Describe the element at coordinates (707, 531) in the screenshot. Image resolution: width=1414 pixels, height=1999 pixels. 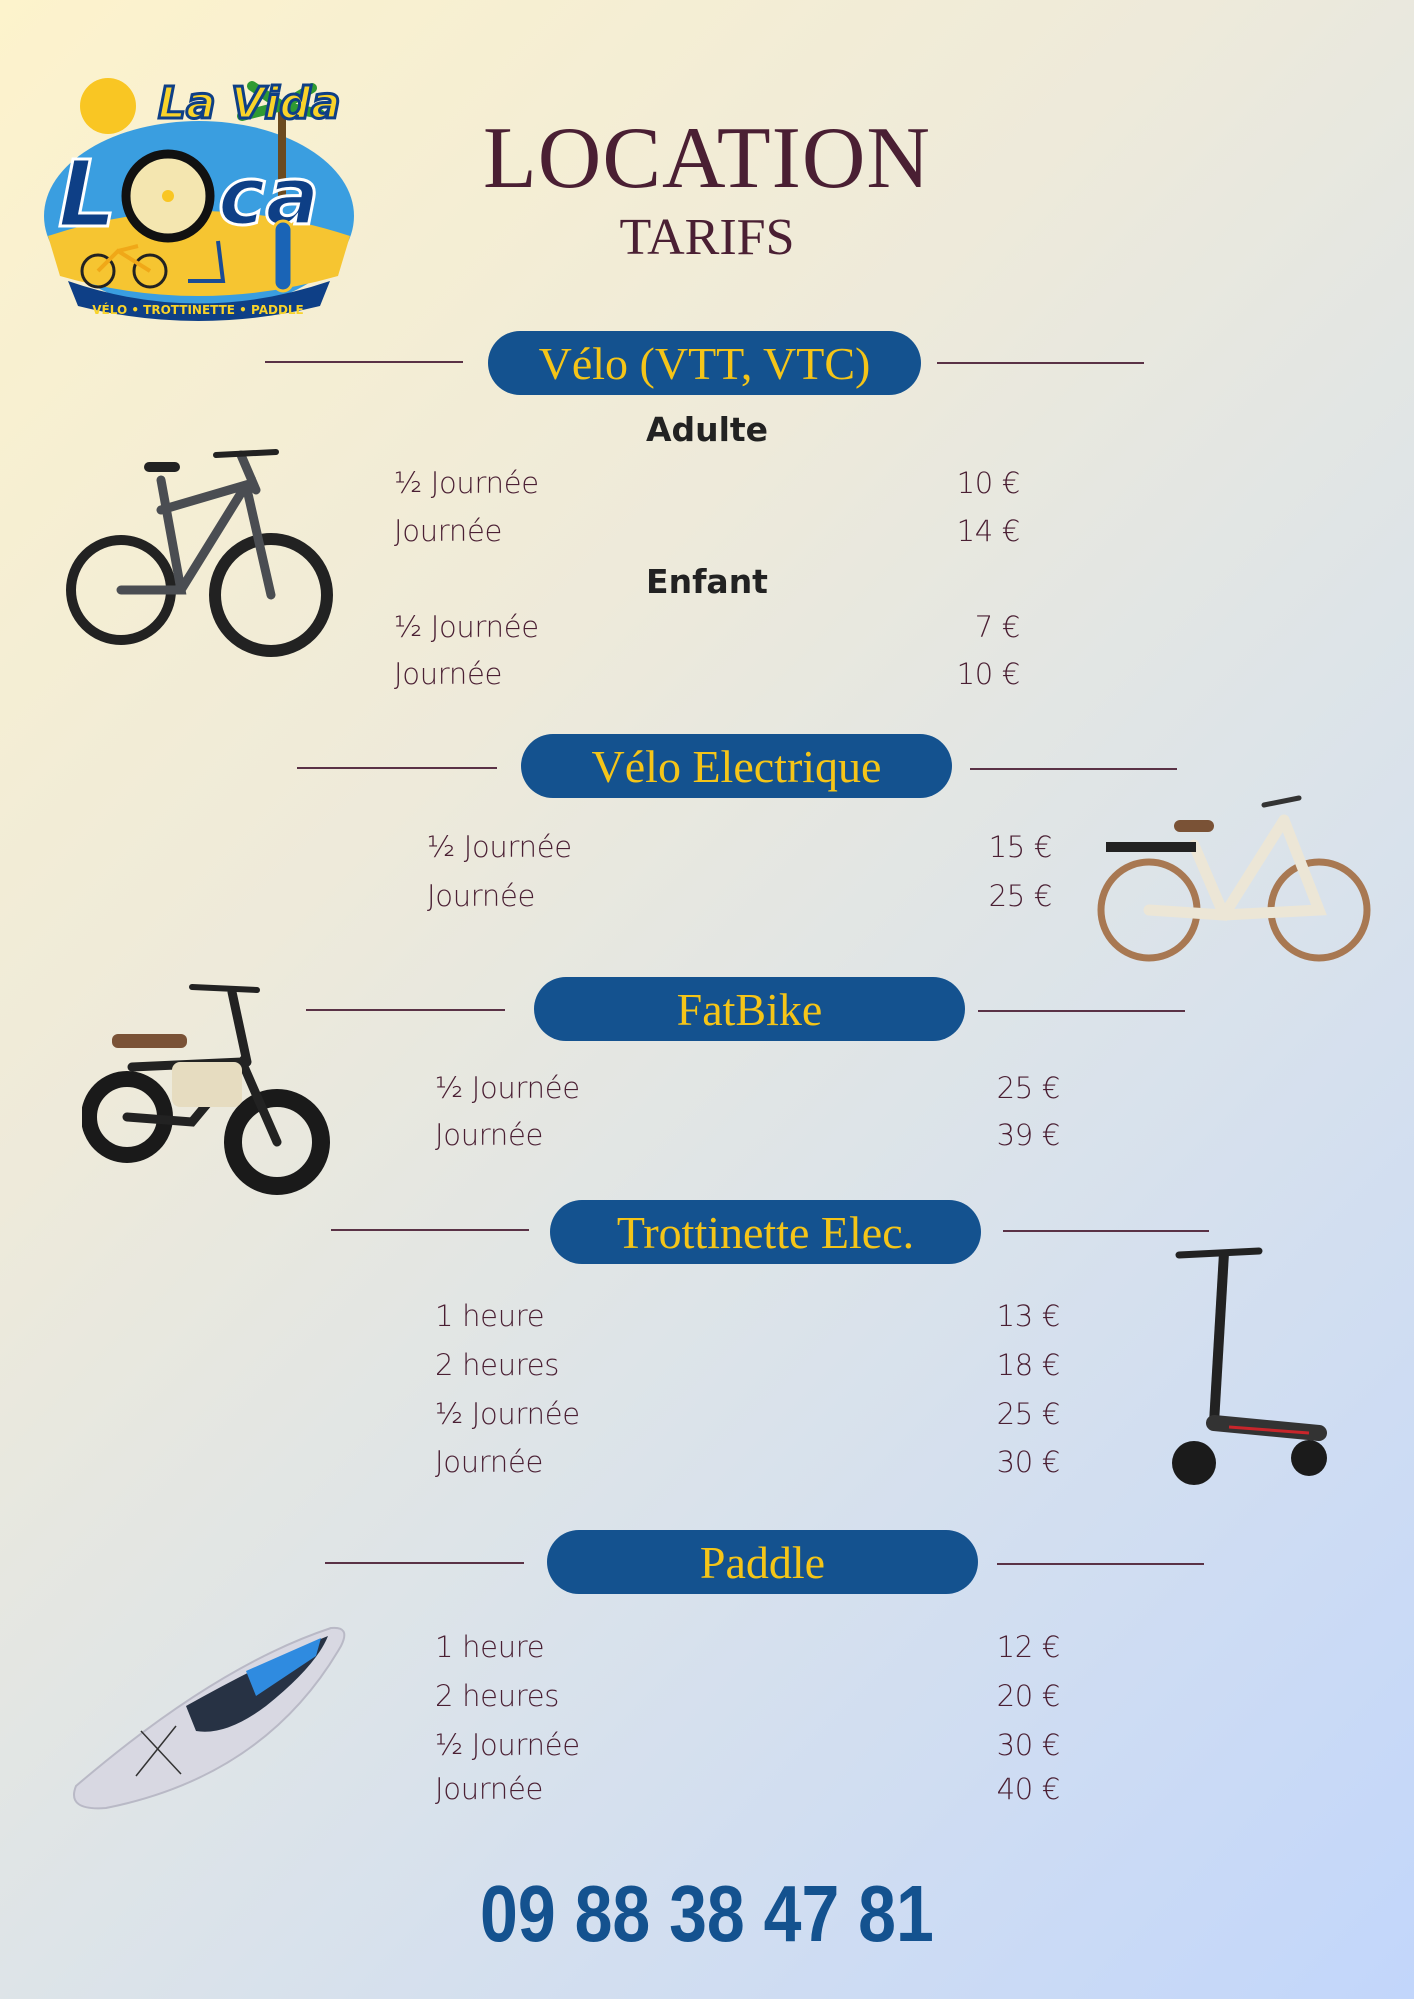
I see `price-row: Journée 14 €` at that location.